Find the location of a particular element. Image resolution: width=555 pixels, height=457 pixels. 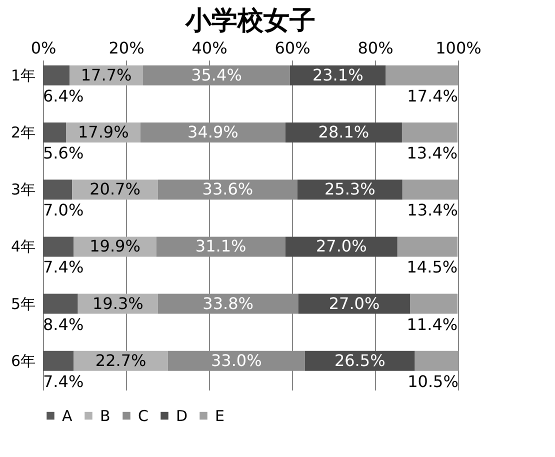

x-tick-label: 60% is located at coordinates (292, 48).